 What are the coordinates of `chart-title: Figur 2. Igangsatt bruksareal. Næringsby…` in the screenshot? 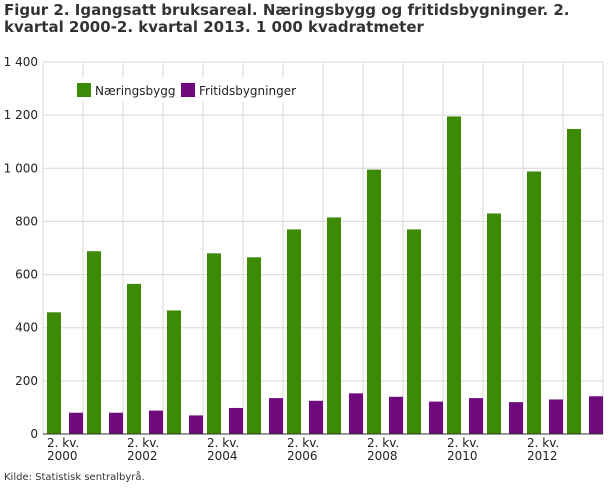 It's located at (287, 18).